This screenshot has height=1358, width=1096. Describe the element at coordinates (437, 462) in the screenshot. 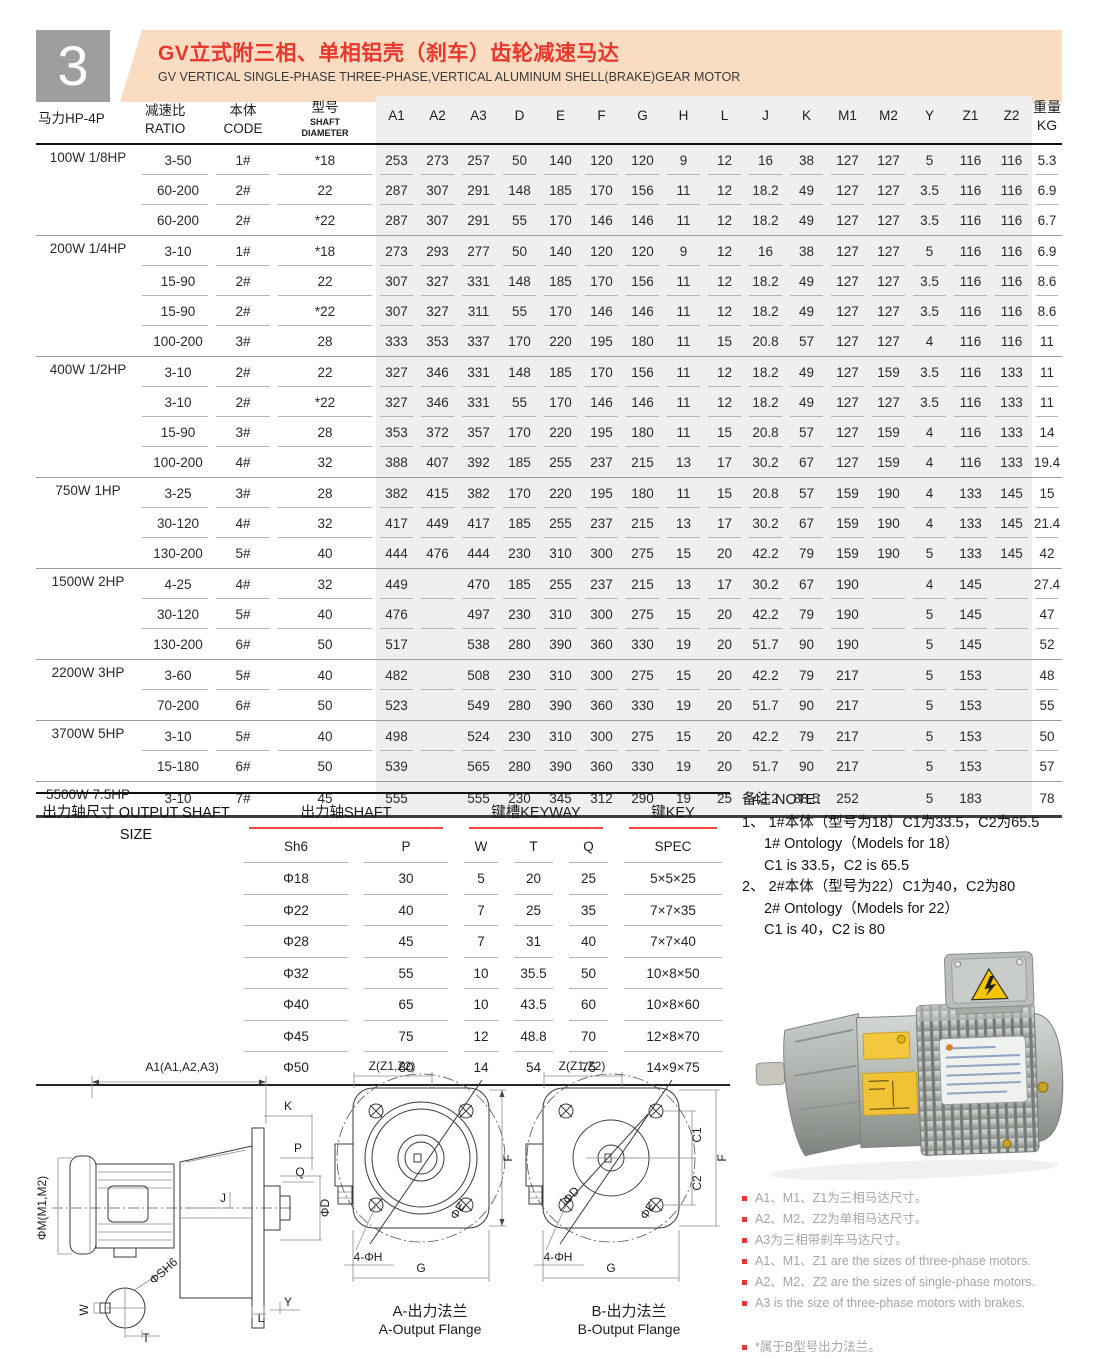

I see `dim-cell: 407` at that location.